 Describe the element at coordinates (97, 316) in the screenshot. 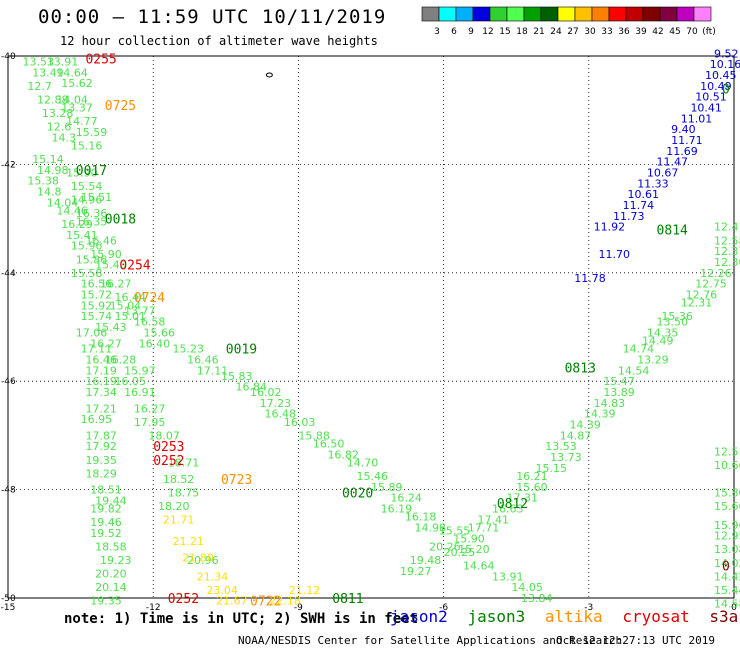

I see `wave-height-value: 15.74` at that location.